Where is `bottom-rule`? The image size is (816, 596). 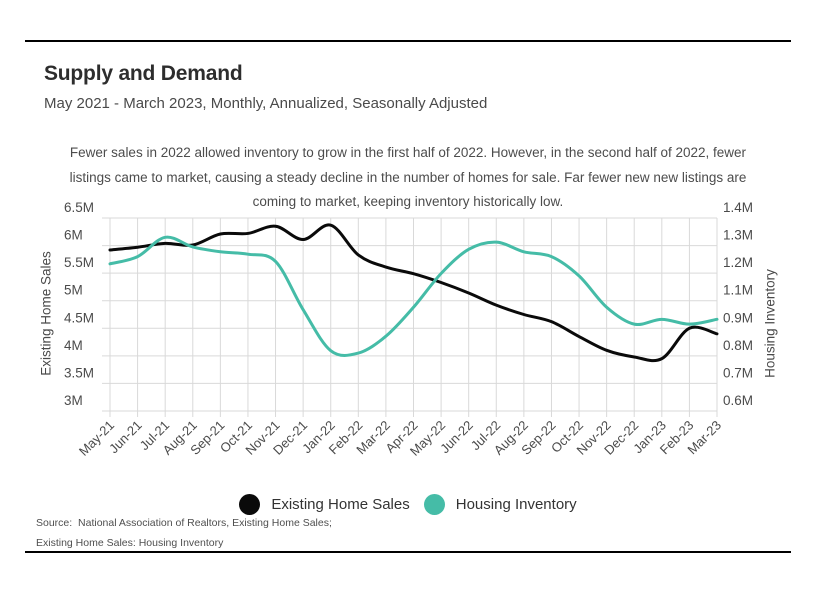 bottom-rule is located at coordinates (408, 552).